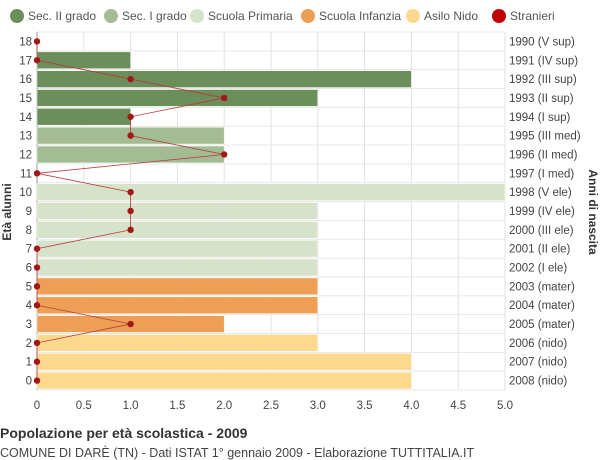 The height and width of the screenshot is (460, 600). What do you see at coordinates (7, 211) in the screenshot?
I see `y-axis-title-left: Età alunni` at bounding box center [7, 211].